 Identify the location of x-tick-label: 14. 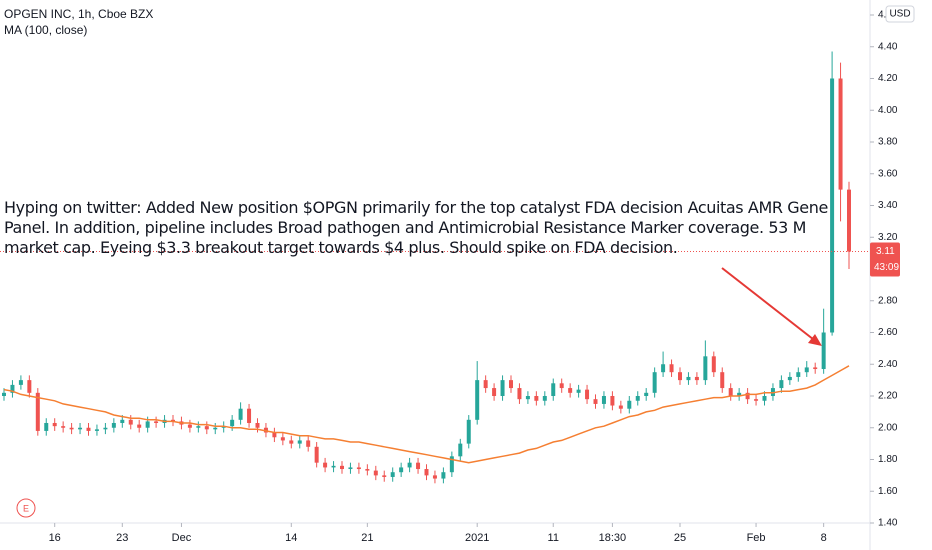
(291, 538).